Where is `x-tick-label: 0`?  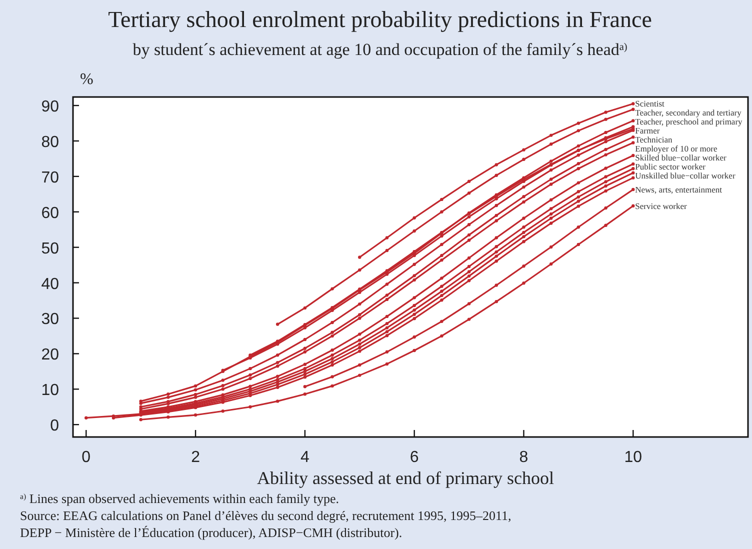 x-tick-label: 0 is located at coordinates (86, 457).